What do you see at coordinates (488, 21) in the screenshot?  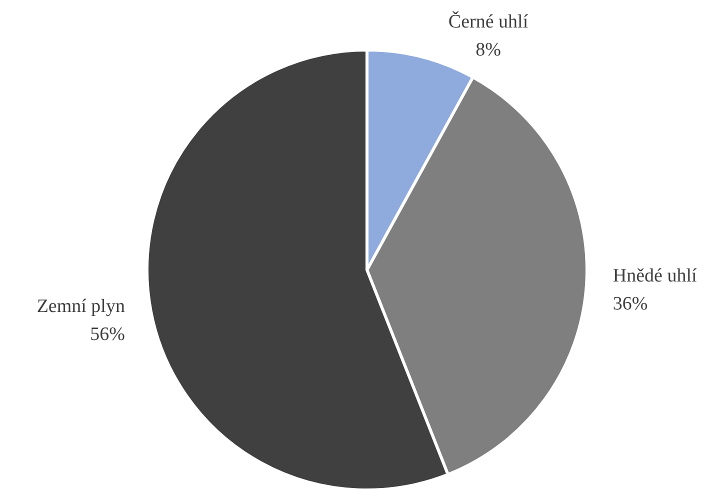 I see `slice-label: Černé uhlí` at bounding box center [488, 21].